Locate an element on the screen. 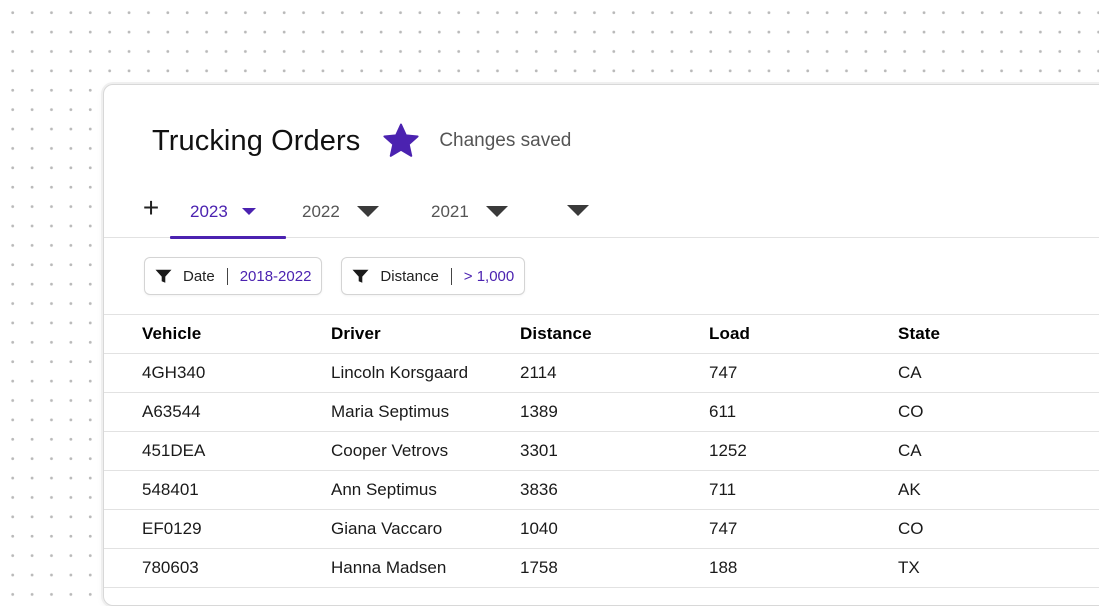 The image size is (1099, 606). tab-2022: 2022 is located at coordinates (340, 211).